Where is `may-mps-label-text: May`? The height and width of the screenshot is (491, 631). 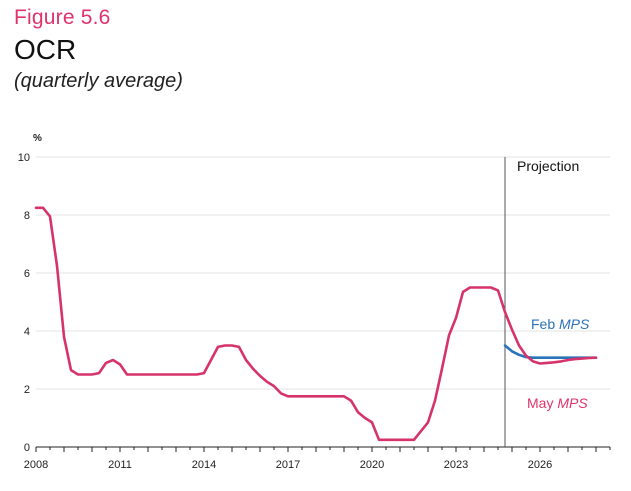
may-mps-label-text: May is located at coordinates (542, 403).